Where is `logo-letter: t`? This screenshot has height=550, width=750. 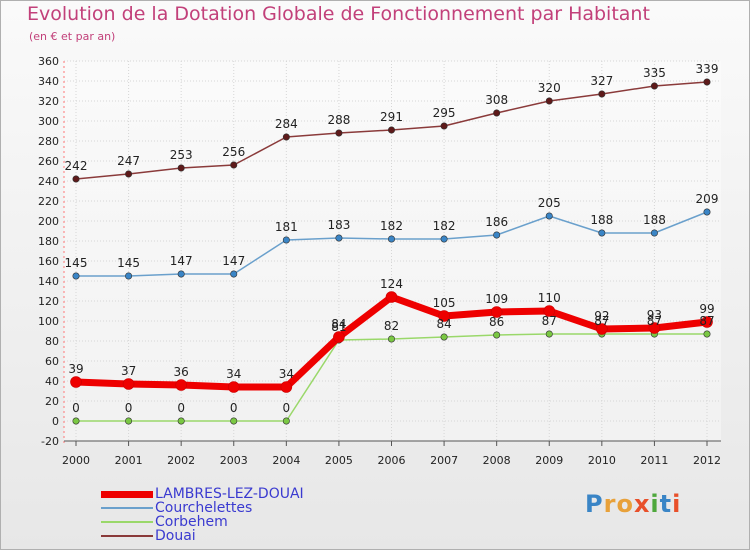 logo-letter: t is located at coordinates (666, 504).